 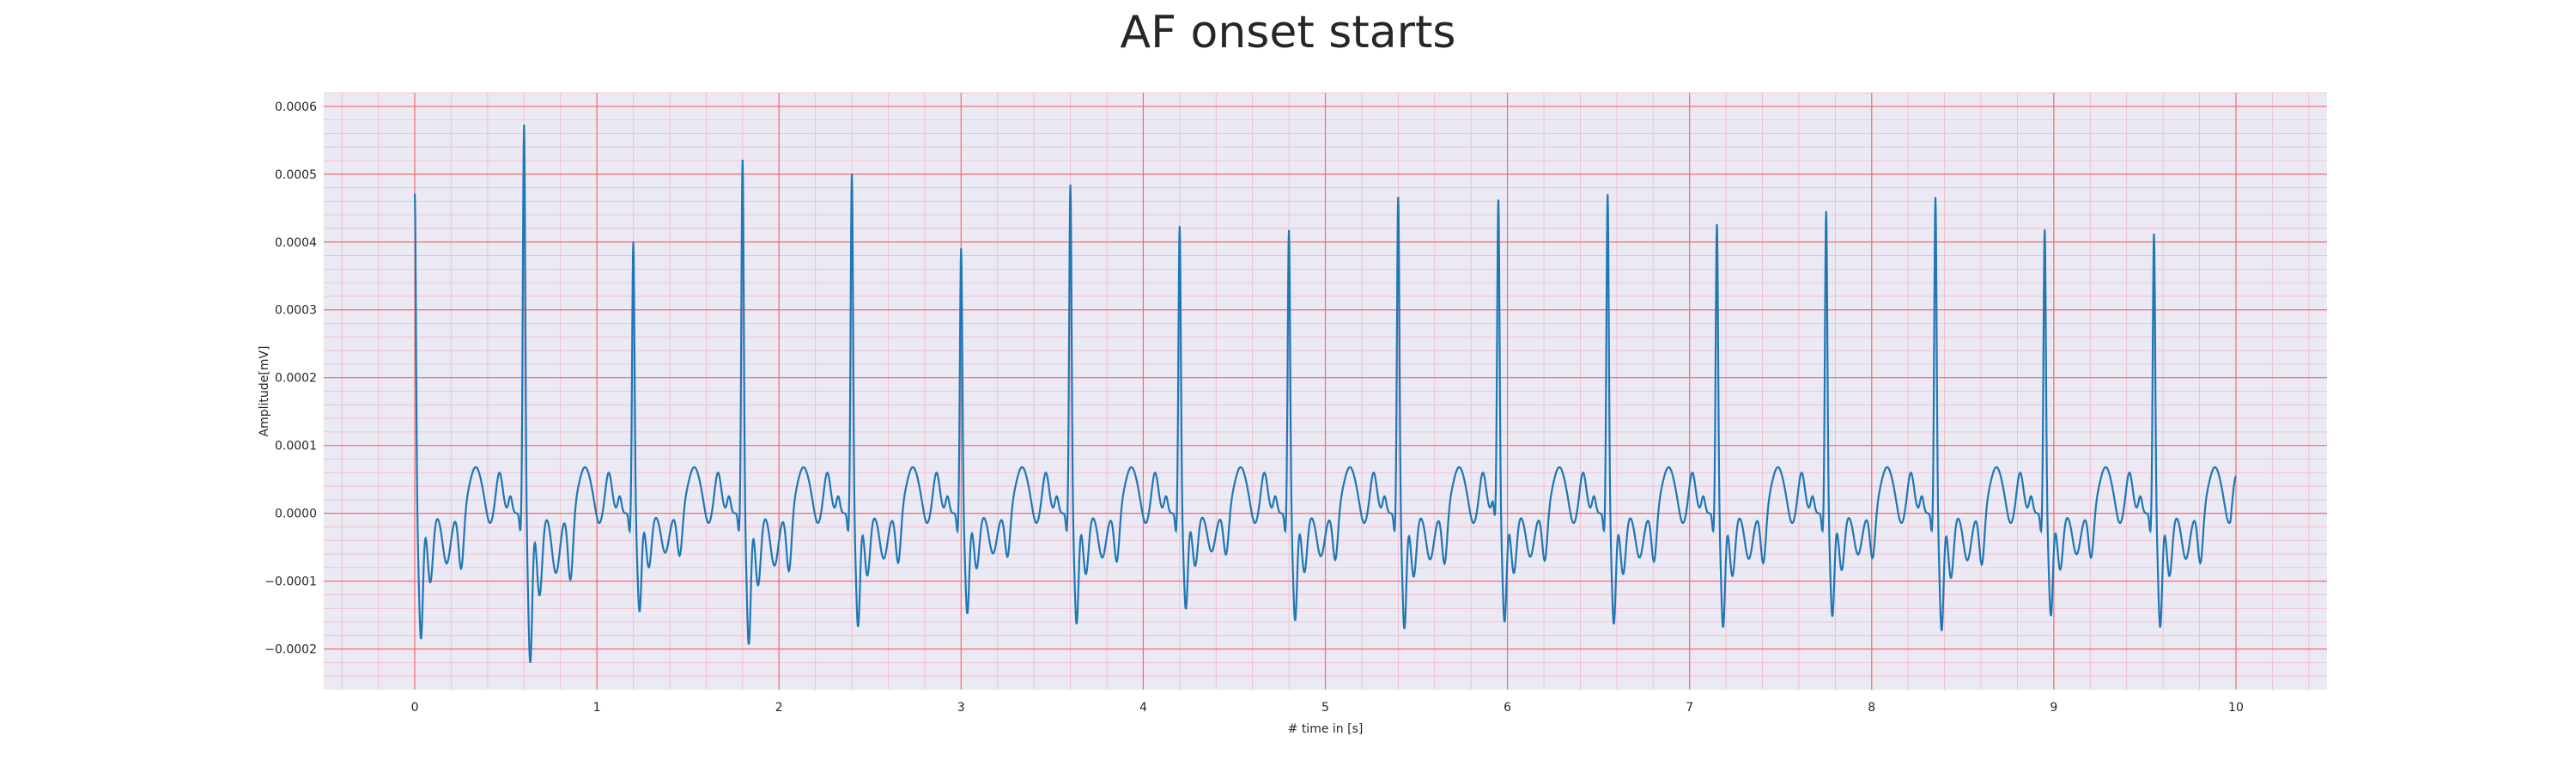 I want to click on chart-title: AF onset starts, so click(x=1288, y=32).